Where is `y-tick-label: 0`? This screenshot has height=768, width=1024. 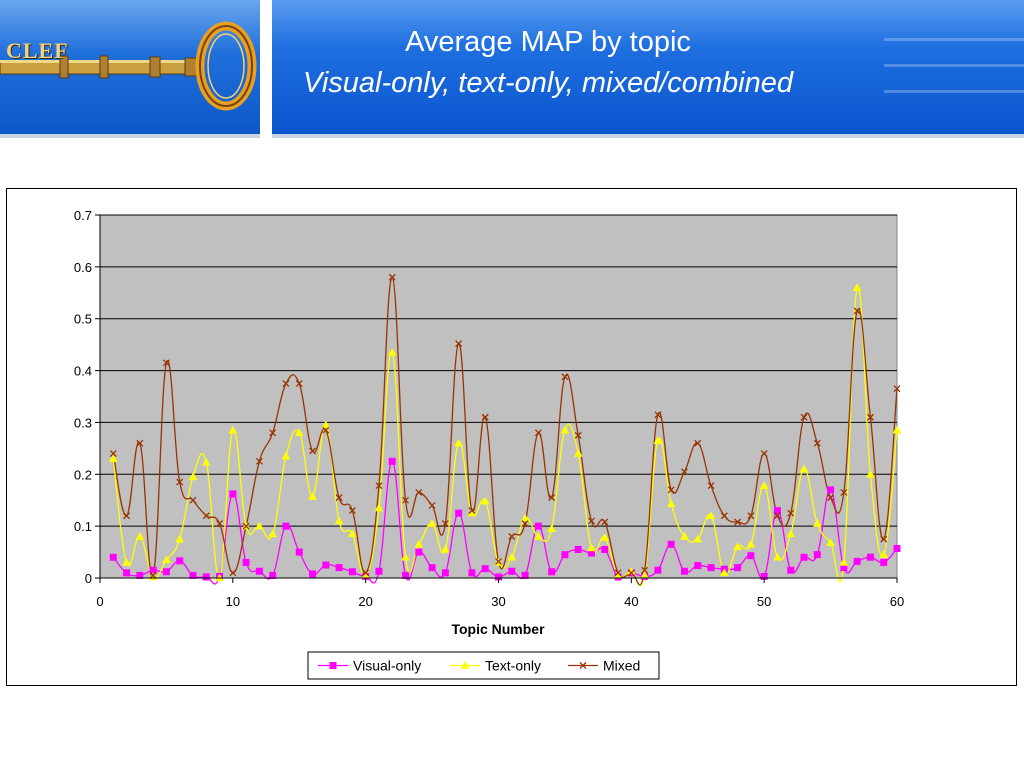 y-tick-label: 0 is located at coordinates (88, 578).